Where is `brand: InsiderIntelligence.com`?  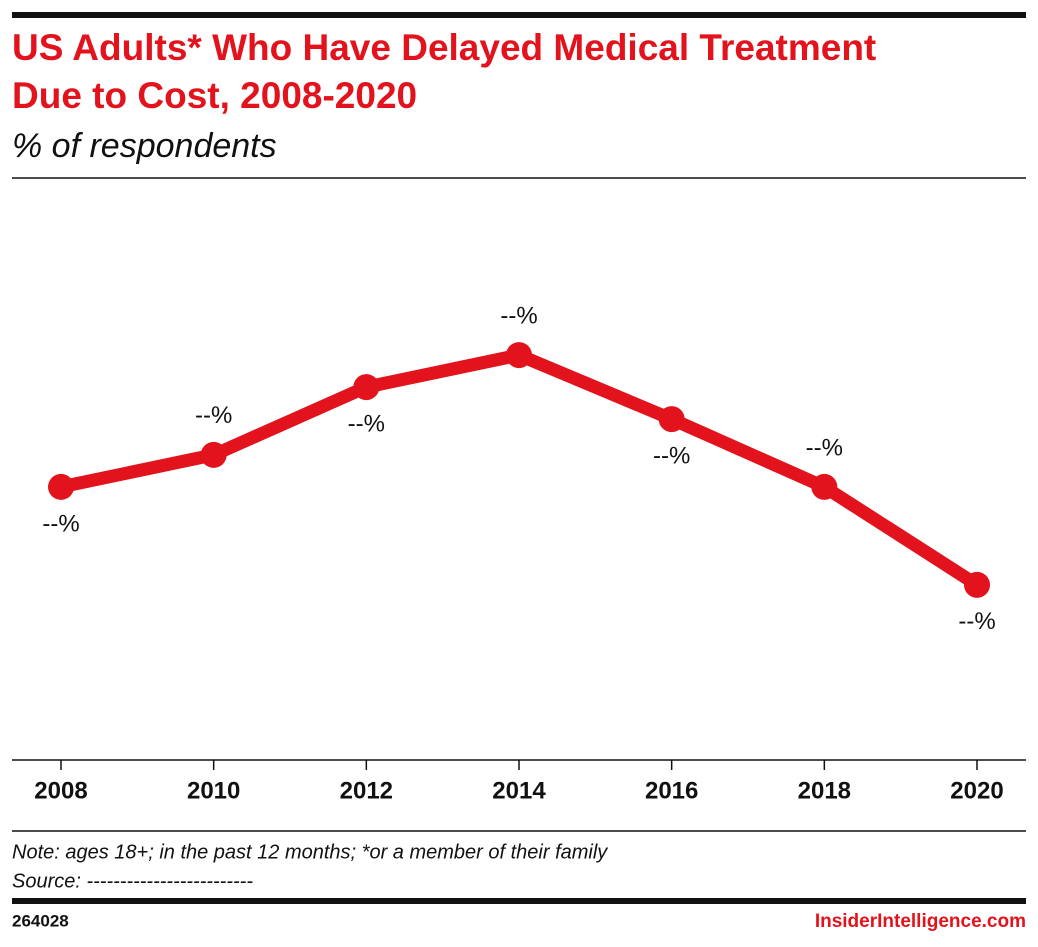 brand: InsiderIntelligence.com is located at coordinates (920, 921).